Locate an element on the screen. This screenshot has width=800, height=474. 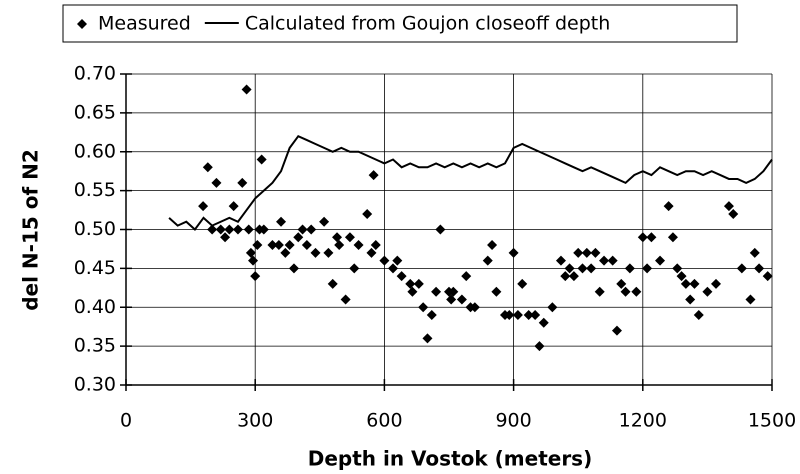
legend-box is located at coordinates (400, 23).